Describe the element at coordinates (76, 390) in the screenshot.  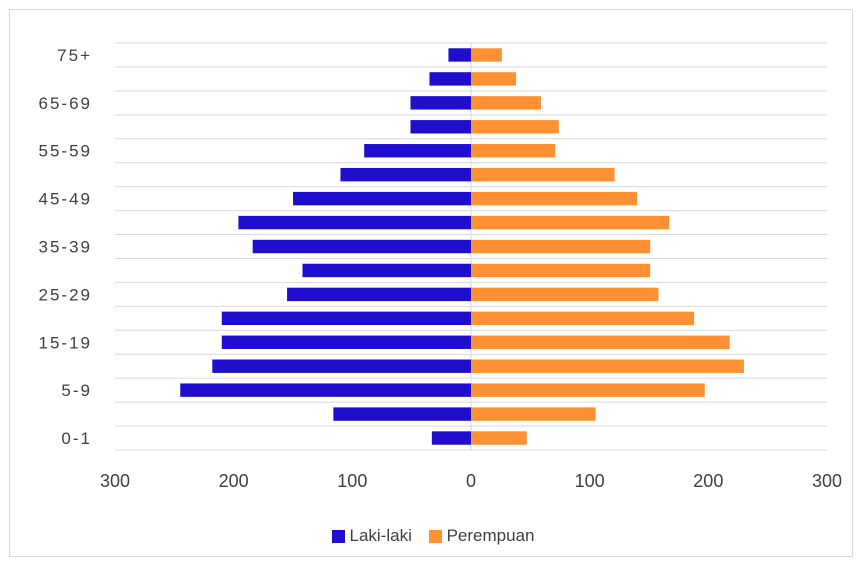
I see `y-tick-label: 5-9` at that location.